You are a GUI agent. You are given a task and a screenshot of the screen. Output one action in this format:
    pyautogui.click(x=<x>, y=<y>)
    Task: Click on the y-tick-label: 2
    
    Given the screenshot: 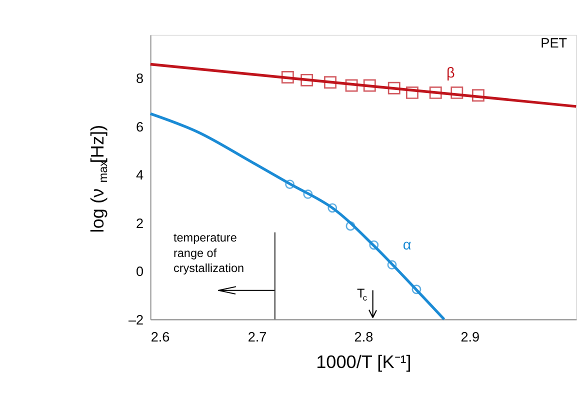 What is the action you would take?
    pyautogui.click(x=140, y=223)
    